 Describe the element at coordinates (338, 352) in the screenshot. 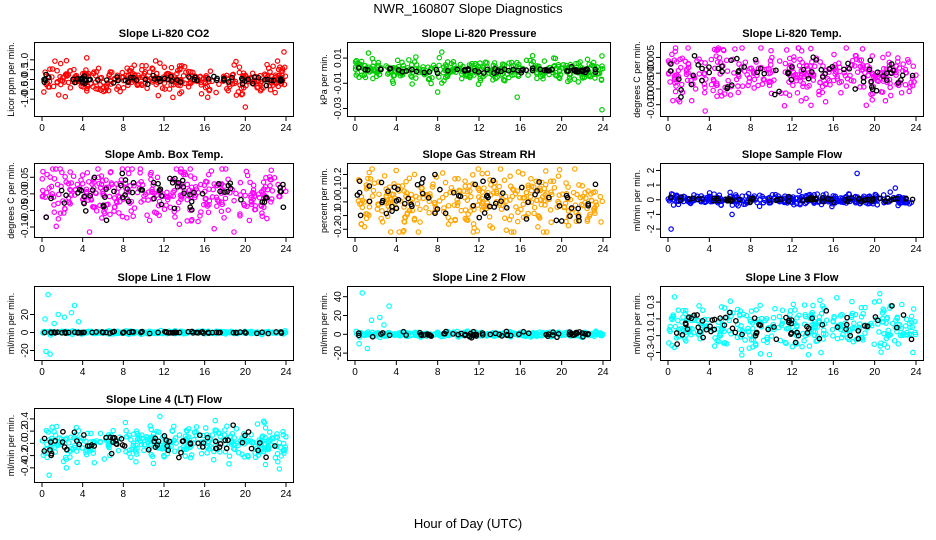

I see `y-tick-label: -20` at that location.